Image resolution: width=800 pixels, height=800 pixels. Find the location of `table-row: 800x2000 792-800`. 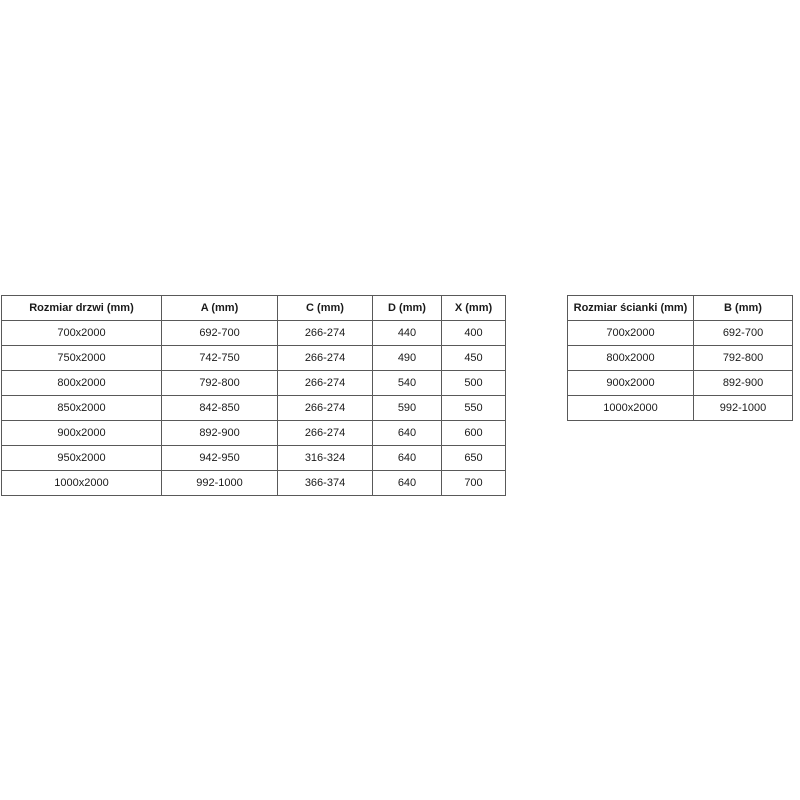

table-row: 800x2000 792-800 is located at coordinates (680, 358).